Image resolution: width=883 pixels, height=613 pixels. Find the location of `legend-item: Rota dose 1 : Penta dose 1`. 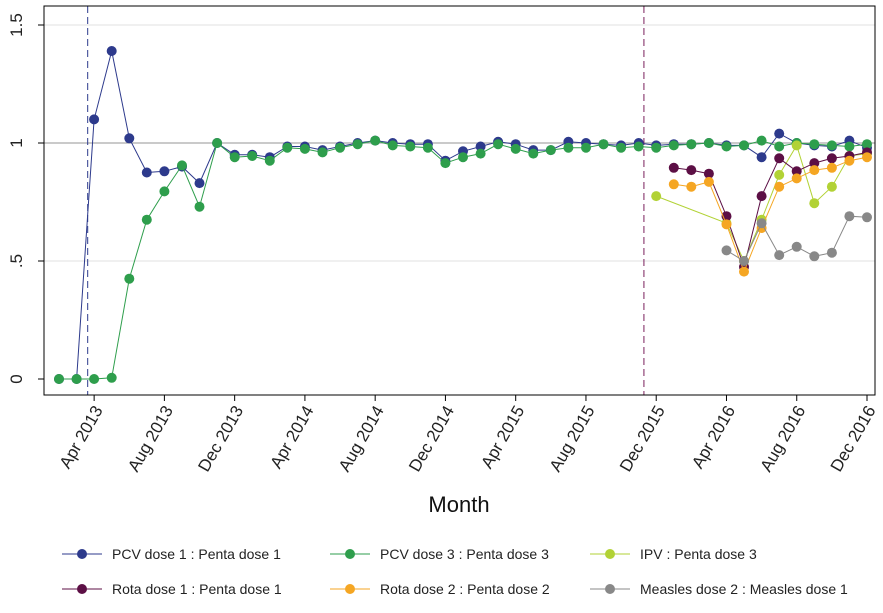

legend-item: Rota dose 1 : Penta dose 1 is located at coordinates (172, 589).